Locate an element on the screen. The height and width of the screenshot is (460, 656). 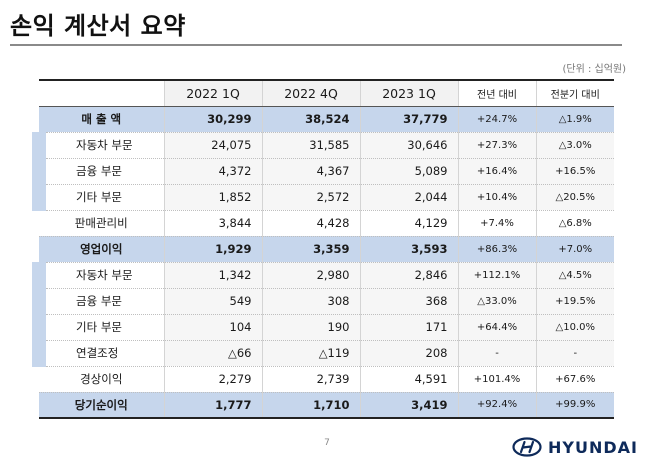
cell-2022-4q: 2,980 is located at coordinates (310, 275).